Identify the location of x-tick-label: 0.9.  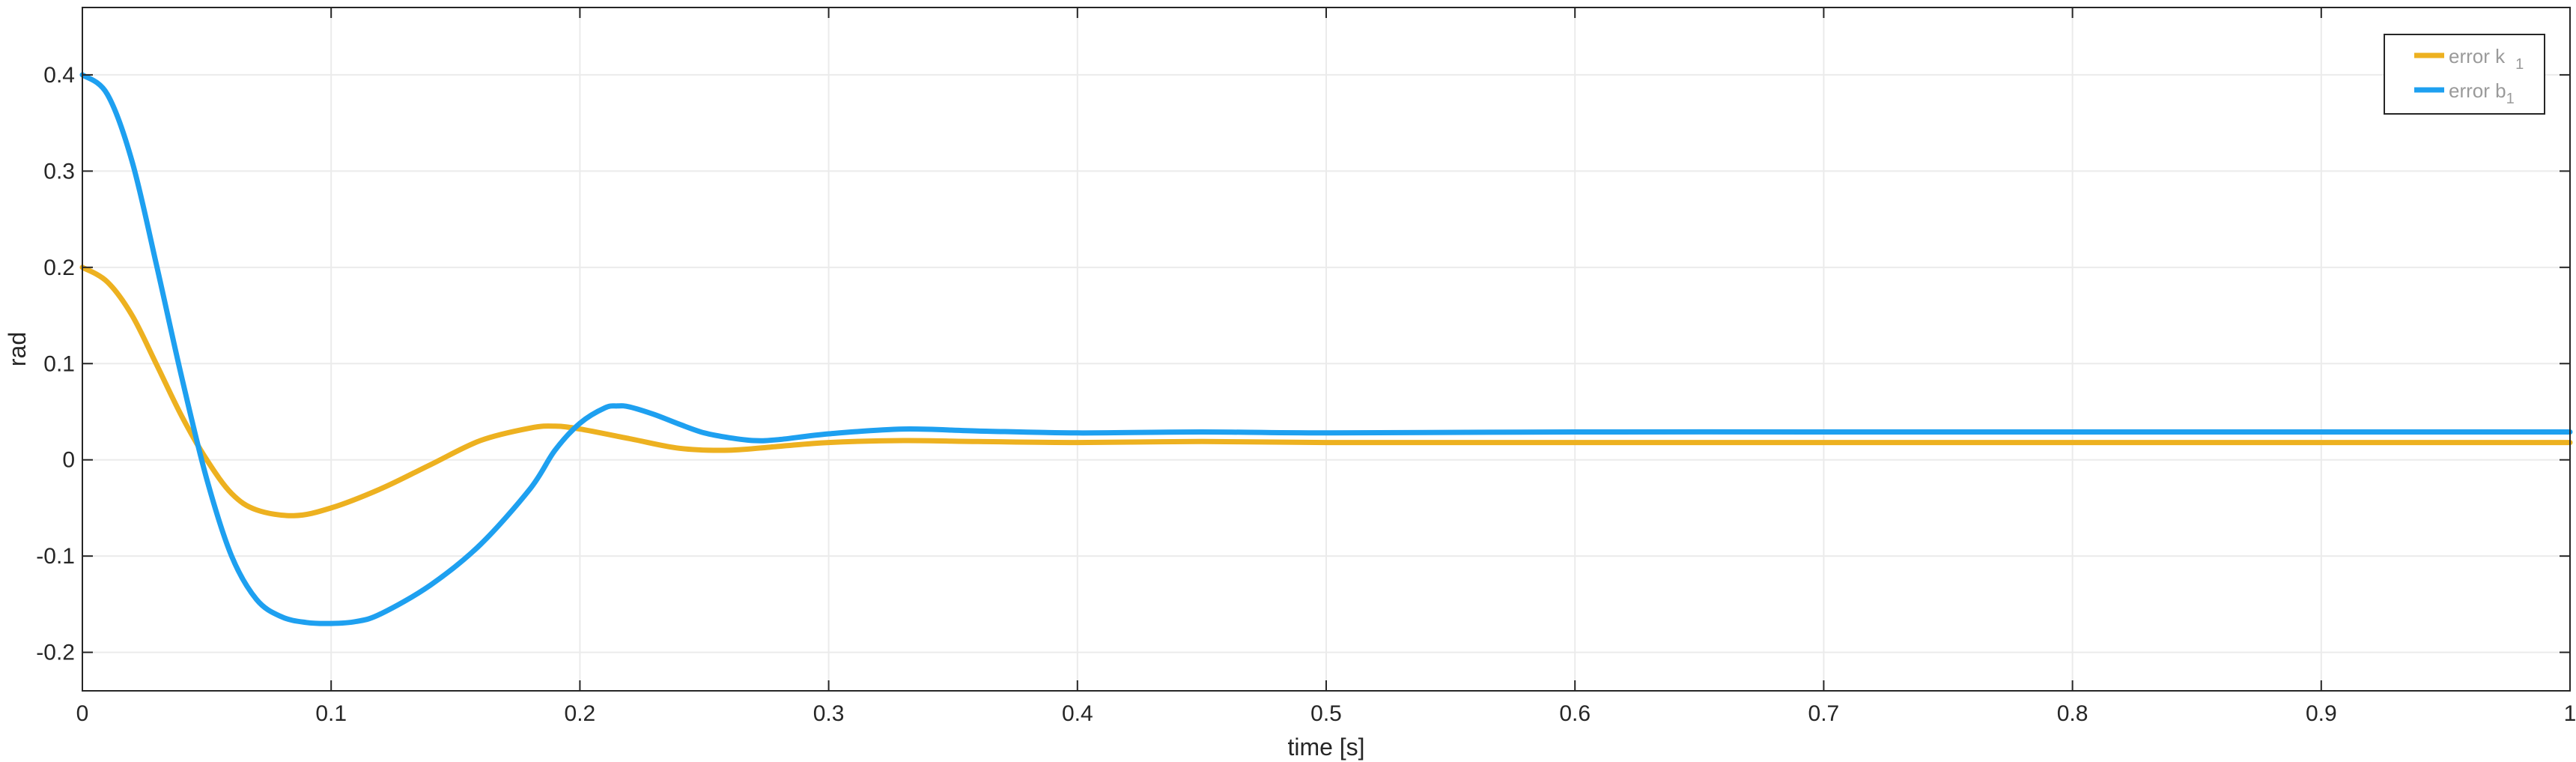
(2321, 713).